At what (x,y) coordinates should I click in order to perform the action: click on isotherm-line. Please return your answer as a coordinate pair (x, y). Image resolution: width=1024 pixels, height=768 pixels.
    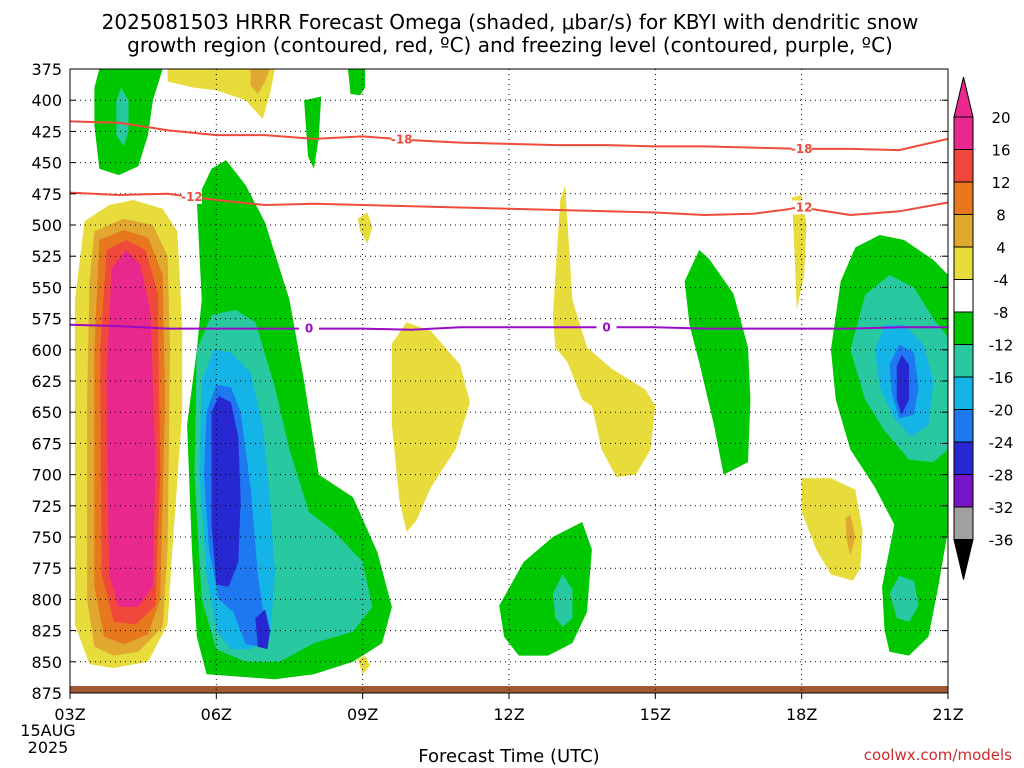
    Looking at the image, I should click on (508, 327).